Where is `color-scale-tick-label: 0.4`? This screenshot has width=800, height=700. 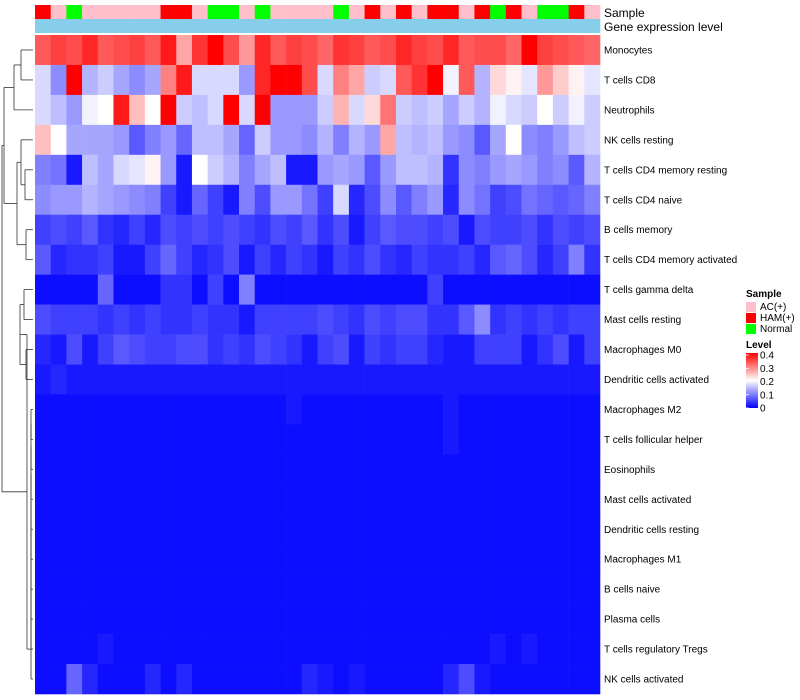
color-scale-tick-label: 0.4 is located at coordinates (767, 356).